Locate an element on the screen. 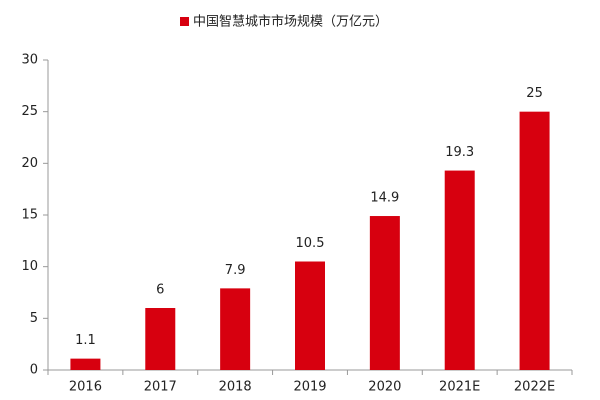 This screenshot has width=600, height=400. x-tick-label: 2016 is located at coordinates (85, 387).